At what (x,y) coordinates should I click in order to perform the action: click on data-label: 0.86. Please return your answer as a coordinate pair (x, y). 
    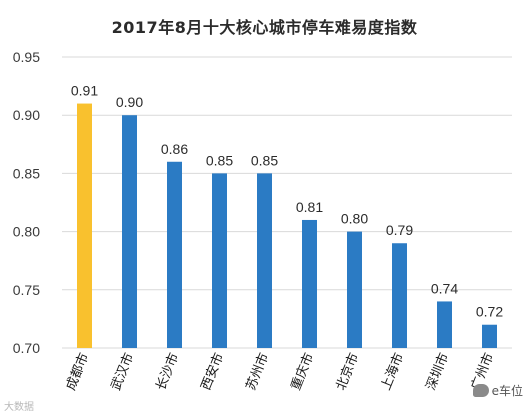
    Looking at the image, I should click on (174, 149).